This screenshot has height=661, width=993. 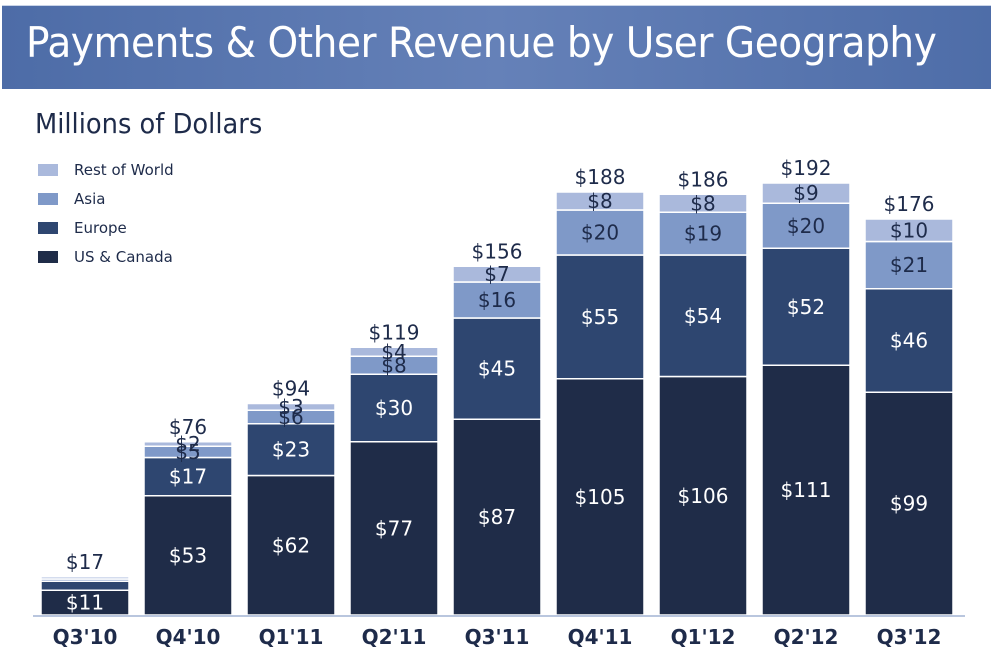 What do you see at coordinates (85, 562) in the screenshot?
I see `total-label: $17` at bounding box center [85, 562].